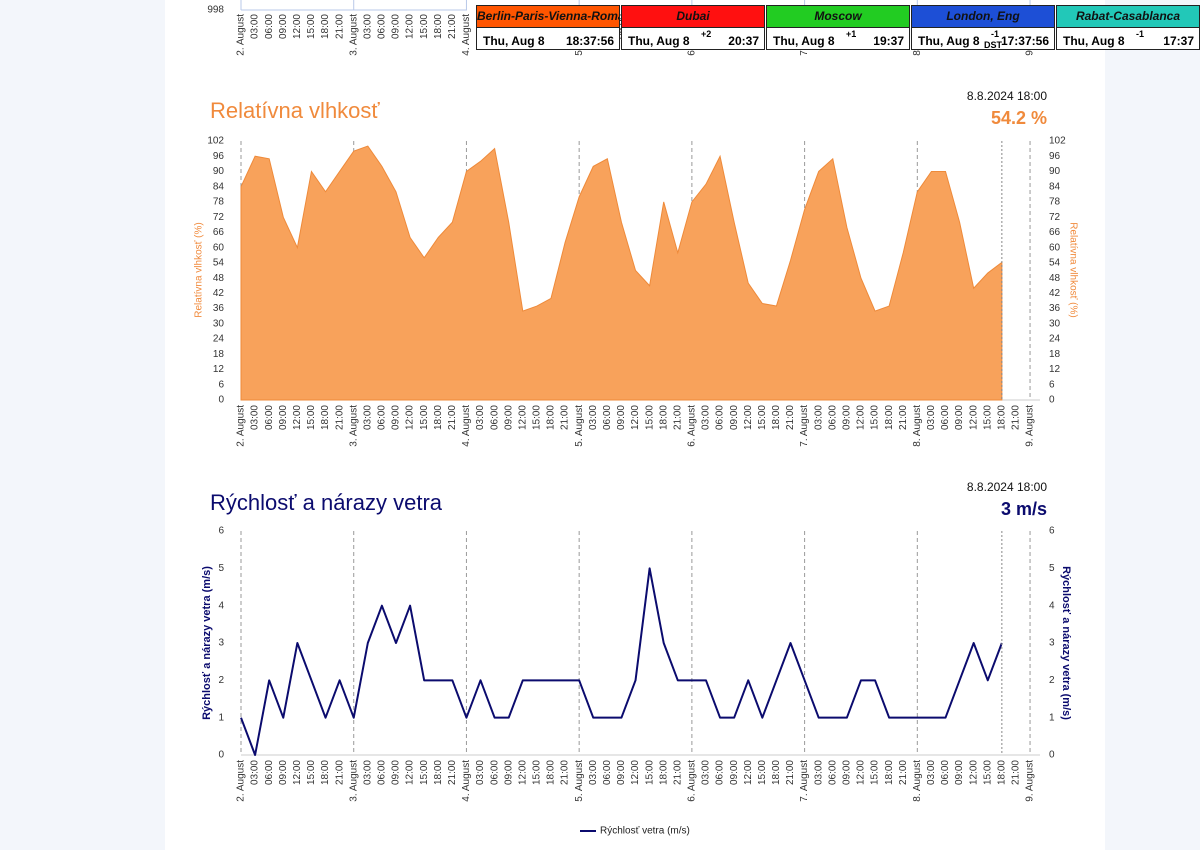 The width and height of the screenshot is (1200, 850). Describe the element at coordinates (1055, 186) in the screenshot. I see `y-tick-label-right: 84` at that location.